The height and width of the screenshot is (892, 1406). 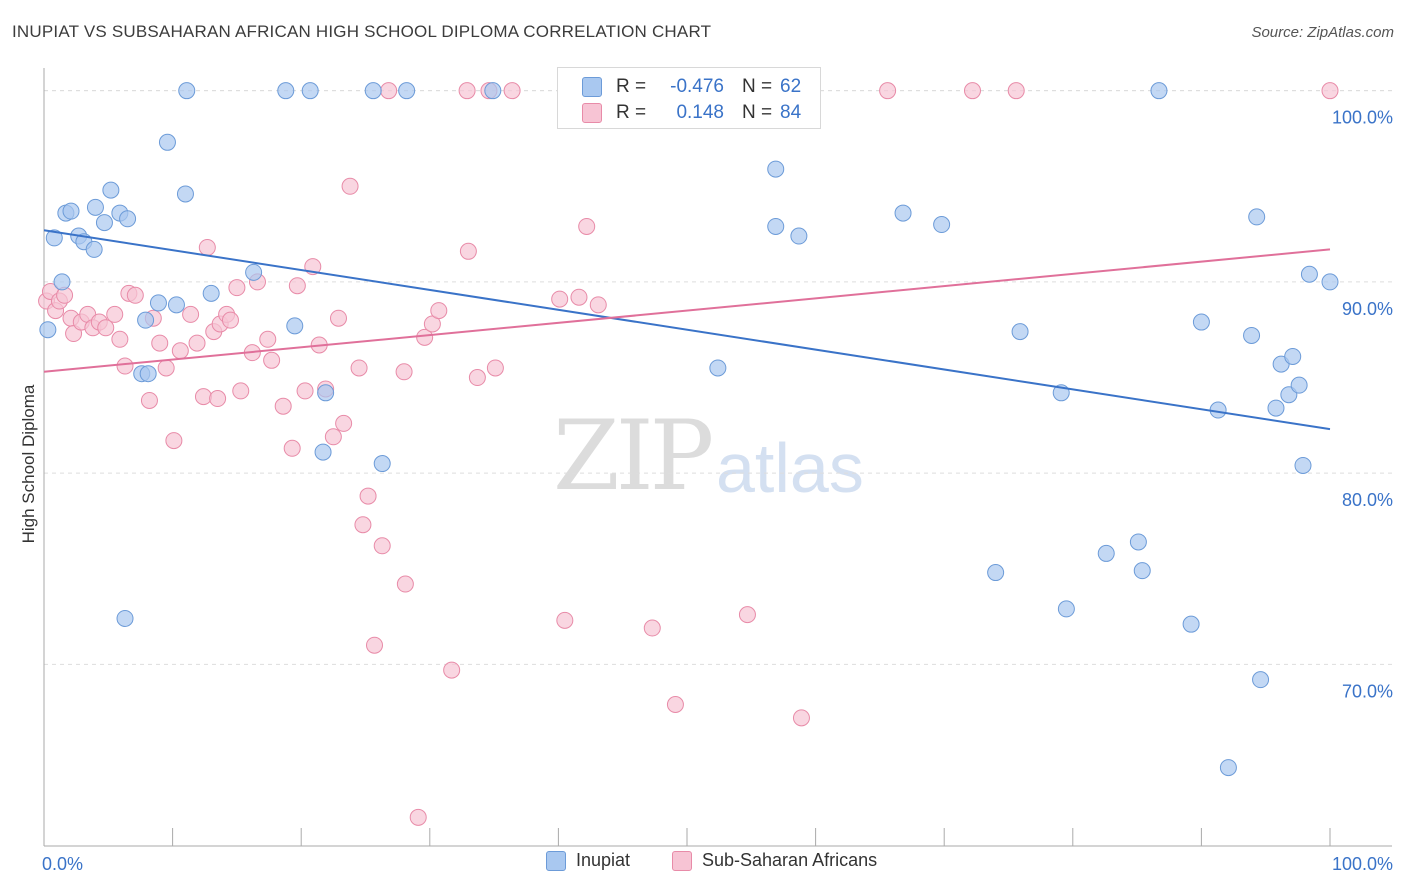 I want to click on legend-label-subsaharan: Sub-Saharan Africans, so click(x=790, y=860).